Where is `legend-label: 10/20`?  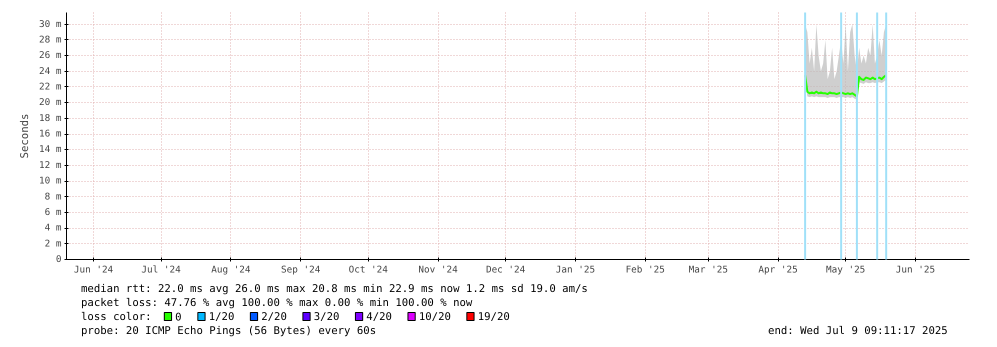
legend-label: 10/20 is located at coordinates (434, 316).